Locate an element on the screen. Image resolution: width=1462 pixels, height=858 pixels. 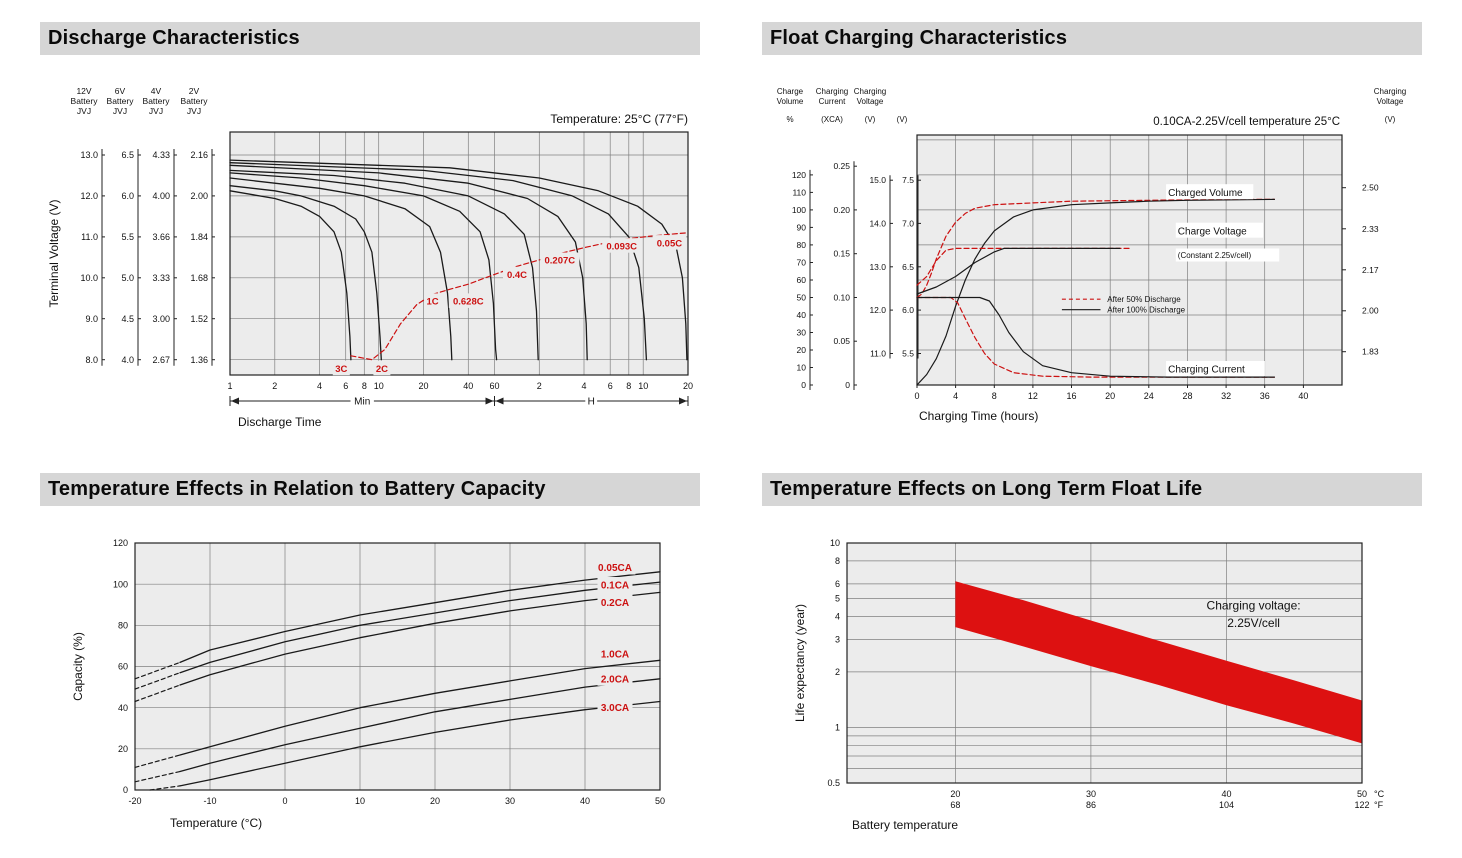
axis-header: JVJ is located at coordinates (156, 111).